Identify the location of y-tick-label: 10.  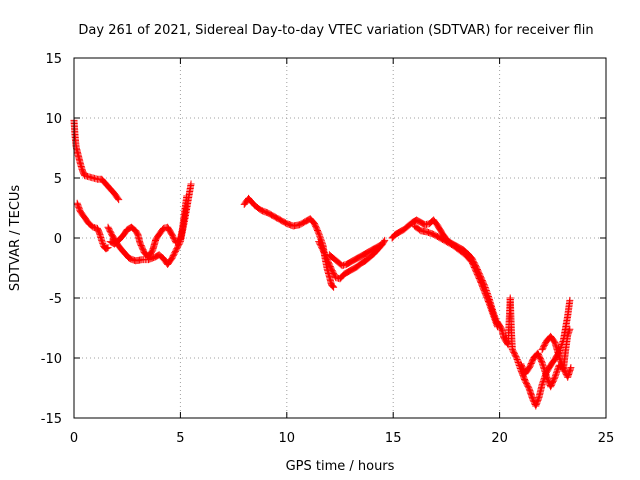
(53, 119).